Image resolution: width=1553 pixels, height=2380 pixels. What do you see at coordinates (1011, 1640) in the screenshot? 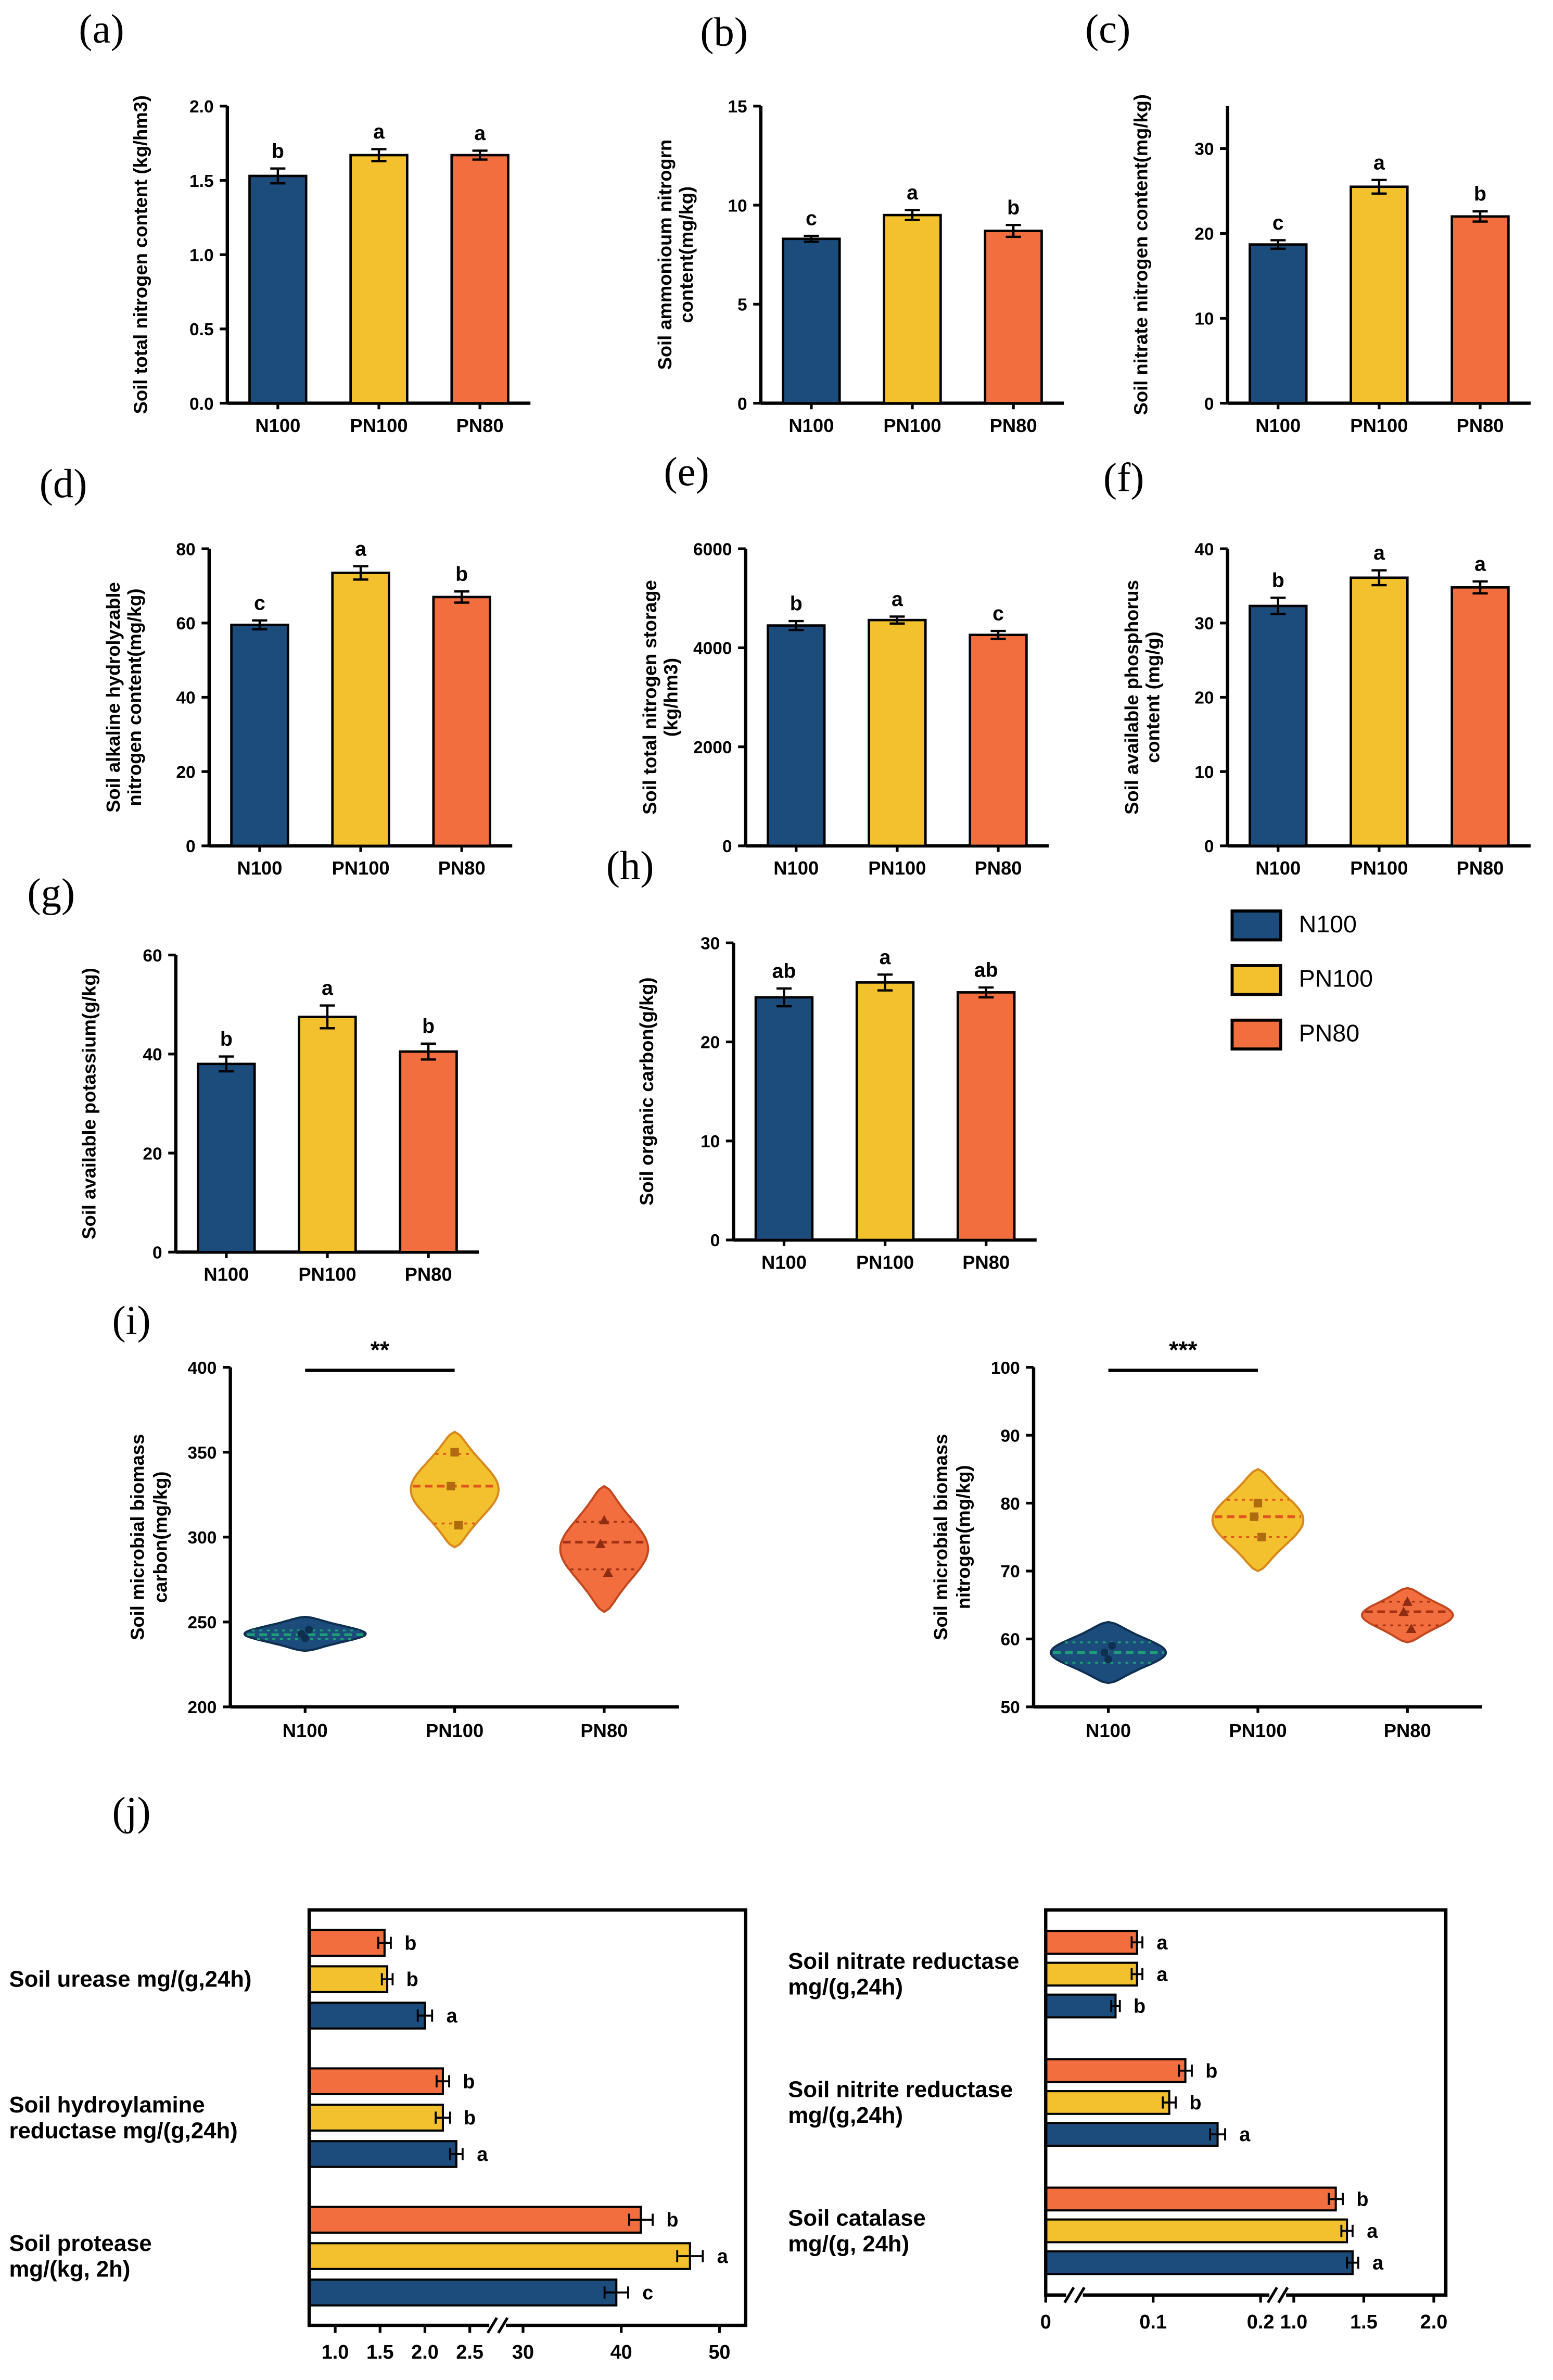
I see `svg-text: 60` at bounding box center [1011, 1640].